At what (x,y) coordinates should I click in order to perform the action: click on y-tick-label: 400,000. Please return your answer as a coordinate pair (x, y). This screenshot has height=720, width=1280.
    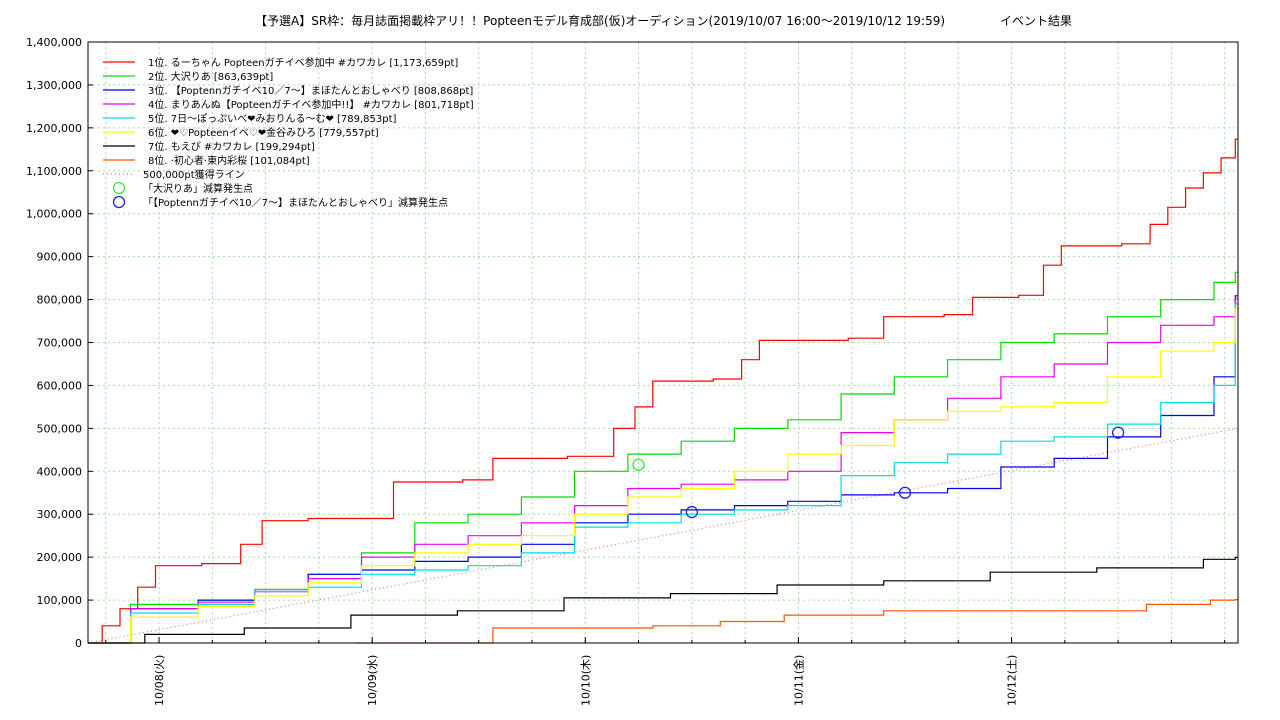
    Looking at the image, I should click on (60, 471).